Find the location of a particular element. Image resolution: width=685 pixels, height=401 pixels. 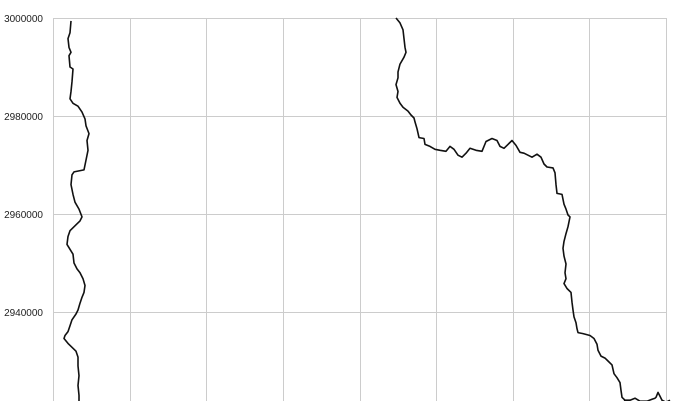

y-tick-label: 3000000 is located at coordinates (23, 19).